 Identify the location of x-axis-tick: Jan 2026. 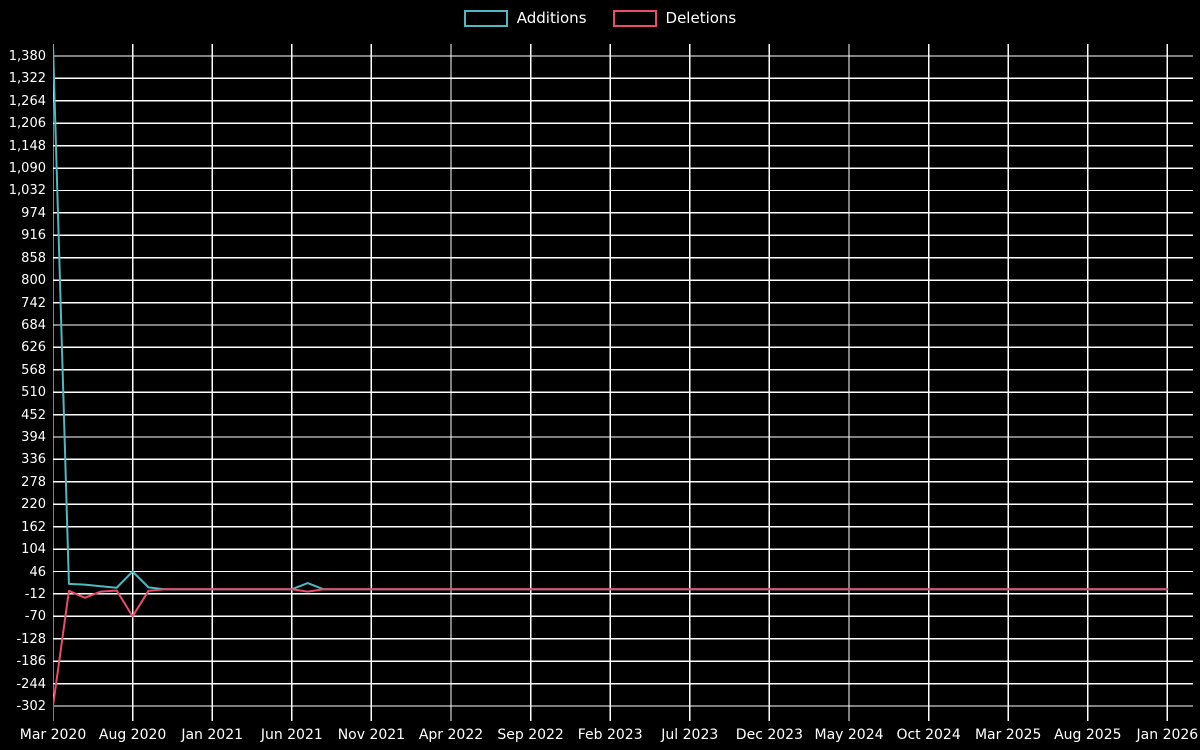
(1167, 735).